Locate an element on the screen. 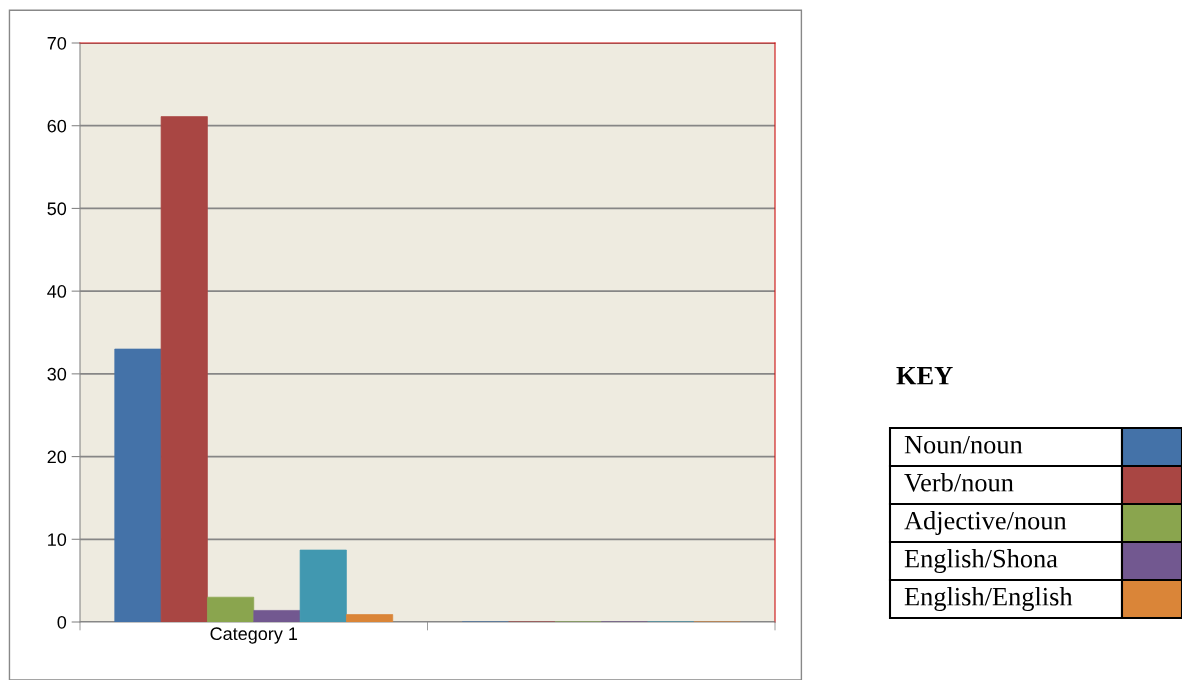 This screenshot has height=680, width=1182. y-tick-label: 60 is located at coordinates (57, 126).